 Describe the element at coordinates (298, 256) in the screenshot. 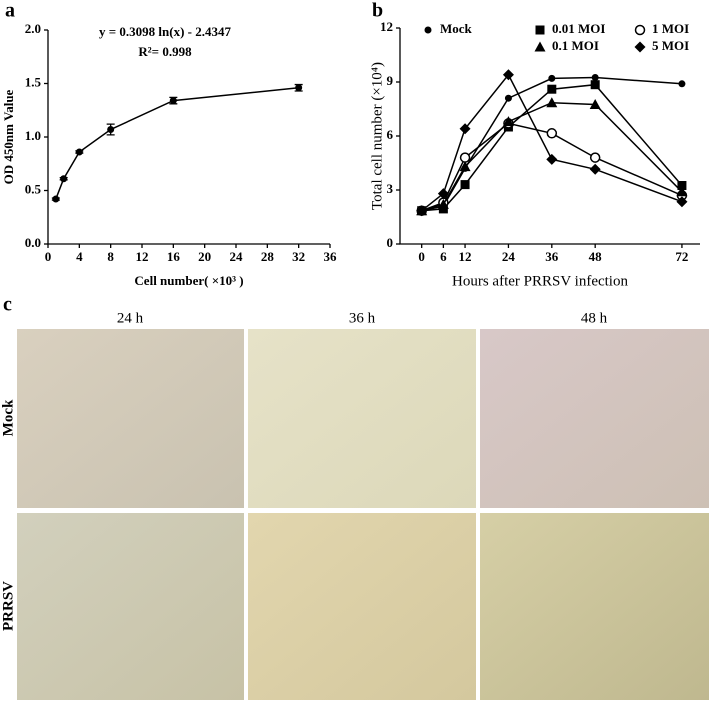

I see `x-tick-label: 32` at that location.